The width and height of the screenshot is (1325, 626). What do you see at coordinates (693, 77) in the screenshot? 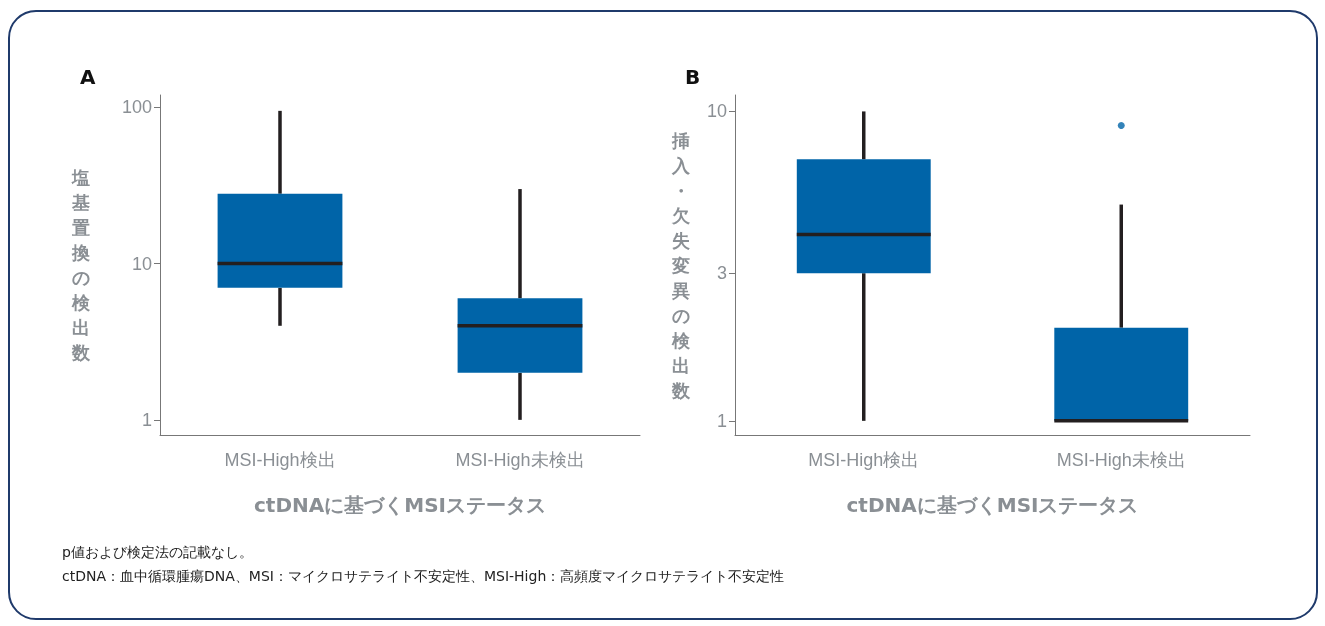
I see `chart-title: B` at bounding box center [693, 77].